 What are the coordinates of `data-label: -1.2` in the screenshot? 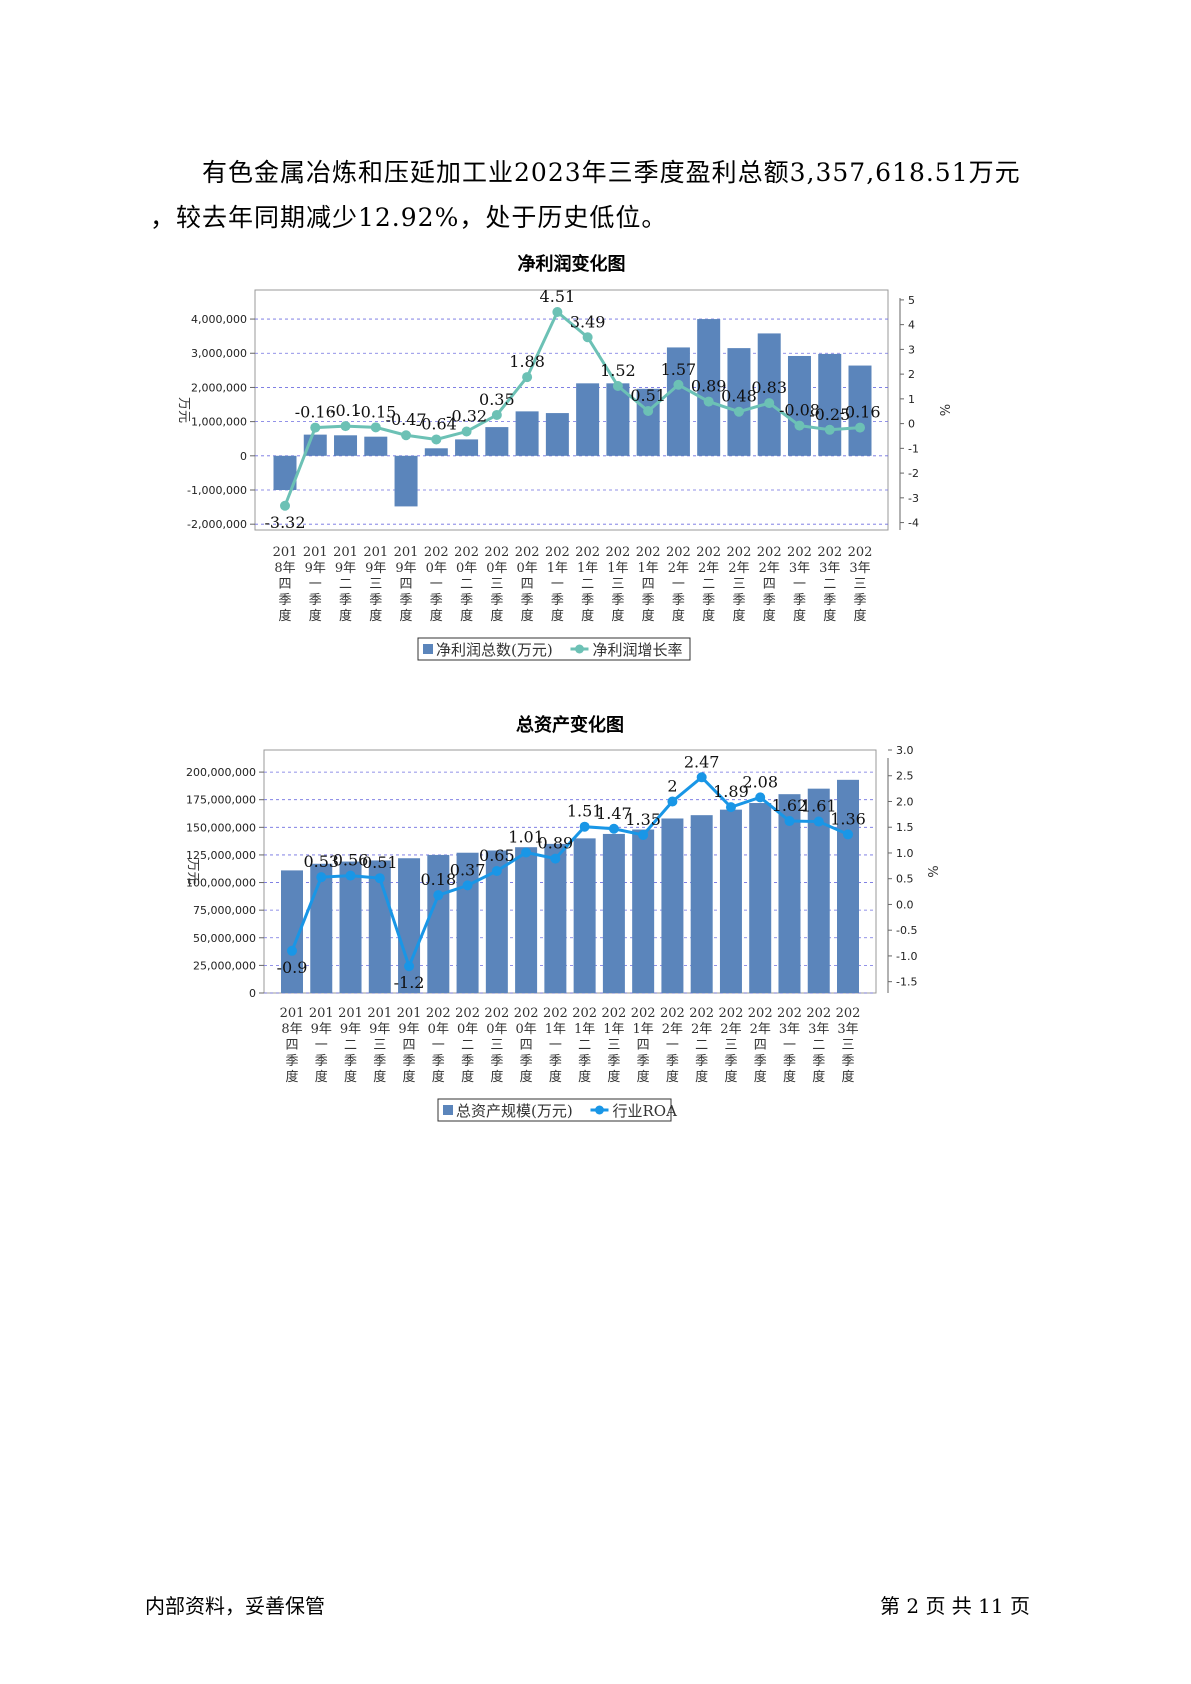 It's located at (409, 982).